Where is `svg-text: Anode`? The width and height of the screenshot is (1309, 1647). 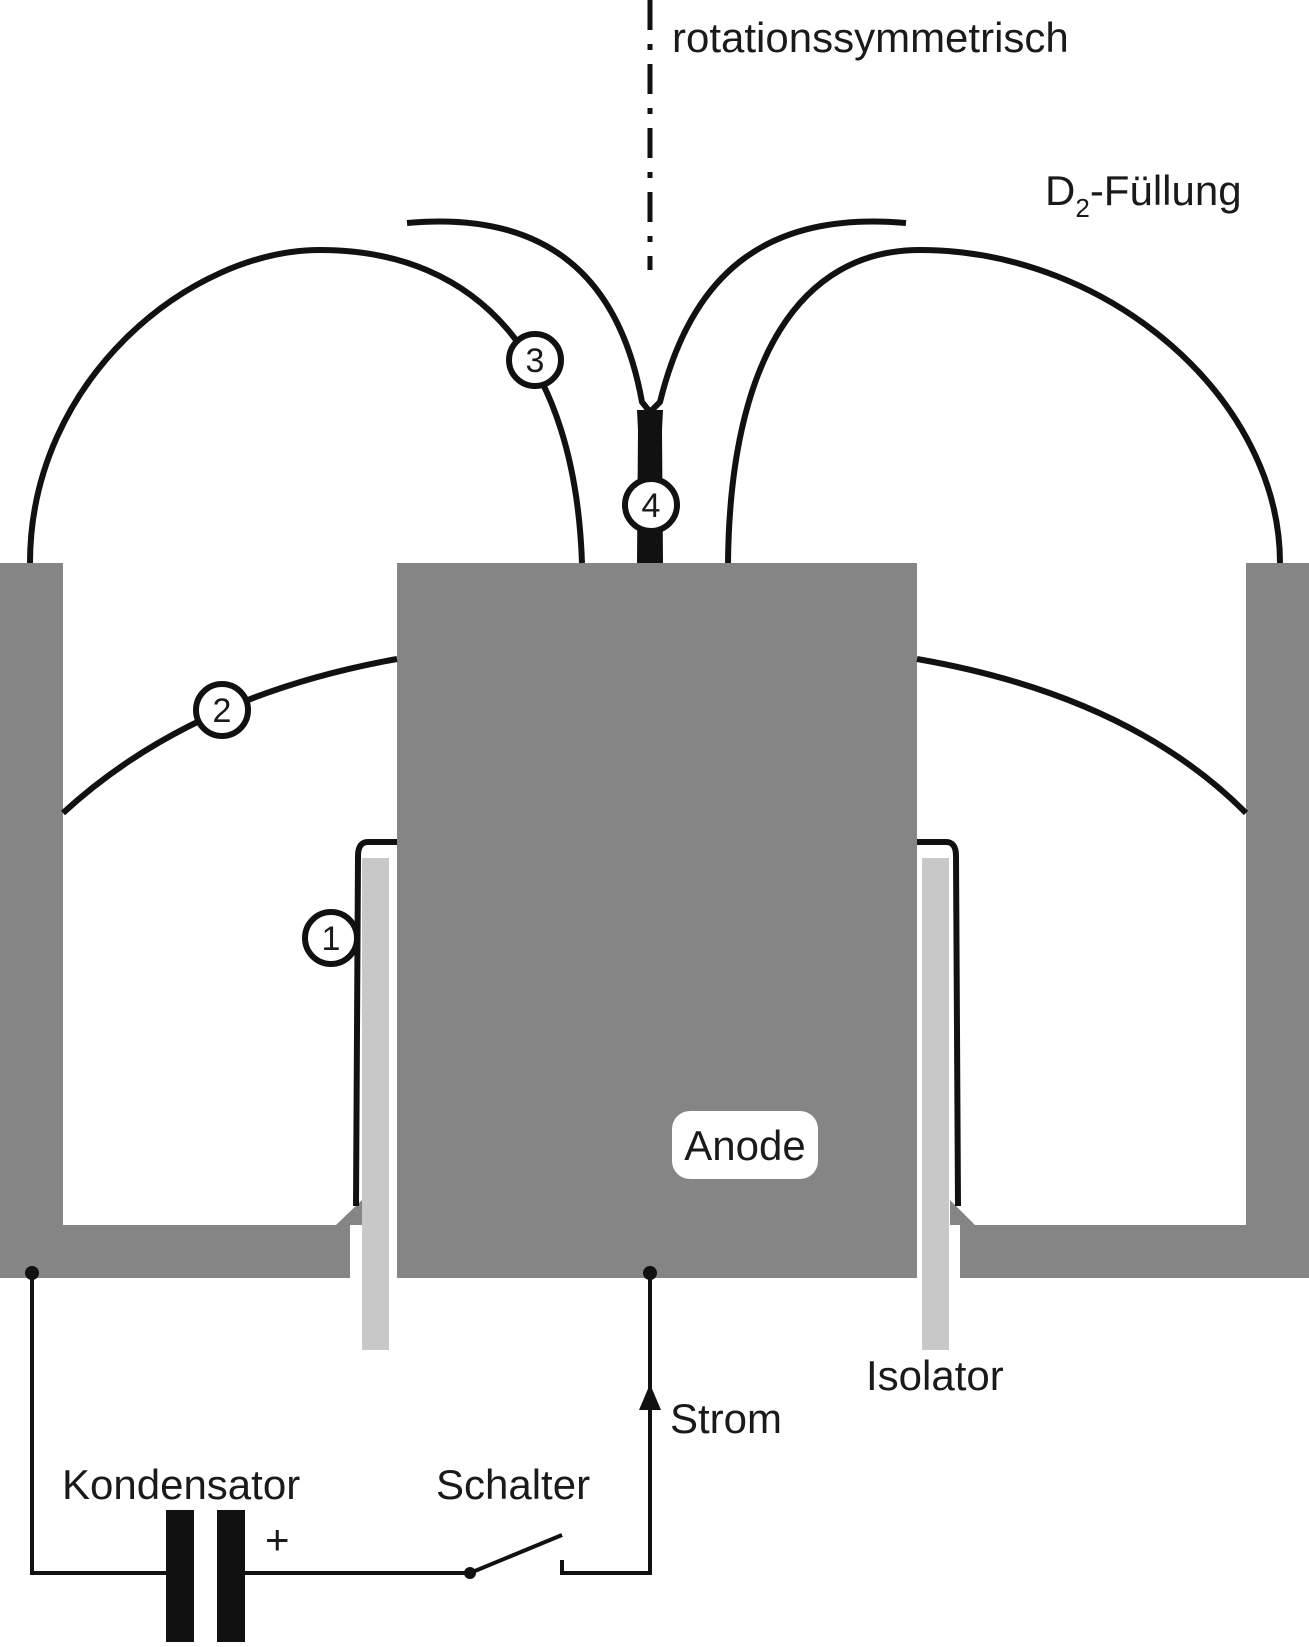 svg-text: Anode is located at coordinates (744, 1145).